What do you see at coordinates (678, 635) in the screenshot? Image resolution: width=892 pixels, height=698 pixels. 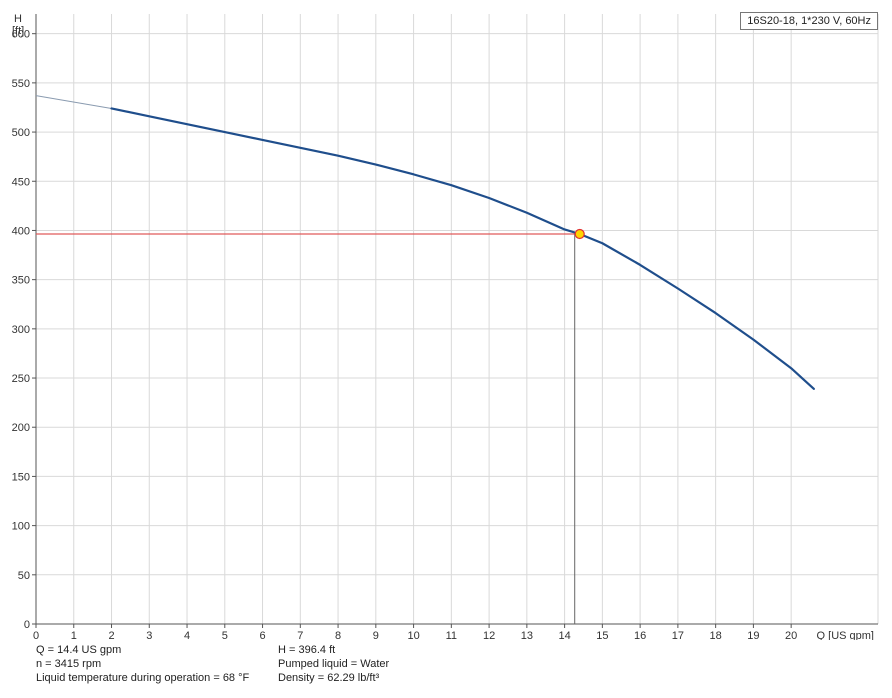 I see `x-tick-label: 17` at bounding box center [678, 635].